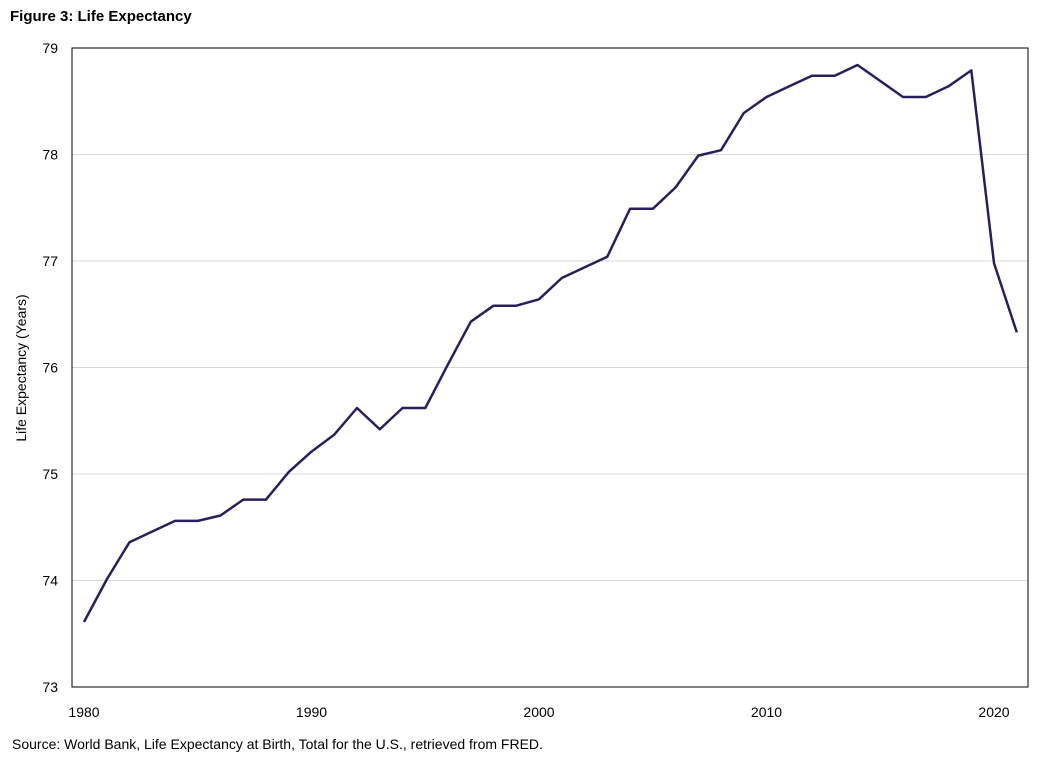 Image resolution: width=1044 pixels, height=759 pixels. What do you see at coordinates (50, 581) in the screenshot?
I see `y-tick-label: 74` at bounding box center [50, 581].